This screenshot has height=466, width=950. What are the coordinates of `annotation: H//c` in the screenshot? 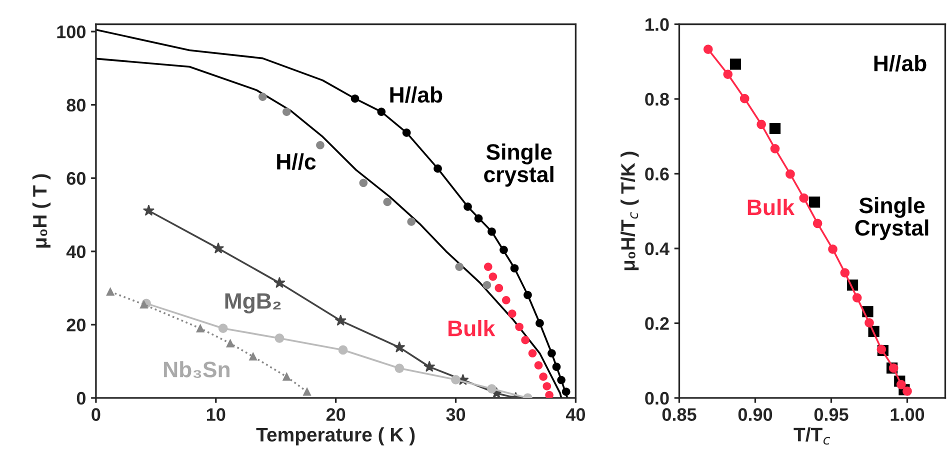 It's located at (296, 161).